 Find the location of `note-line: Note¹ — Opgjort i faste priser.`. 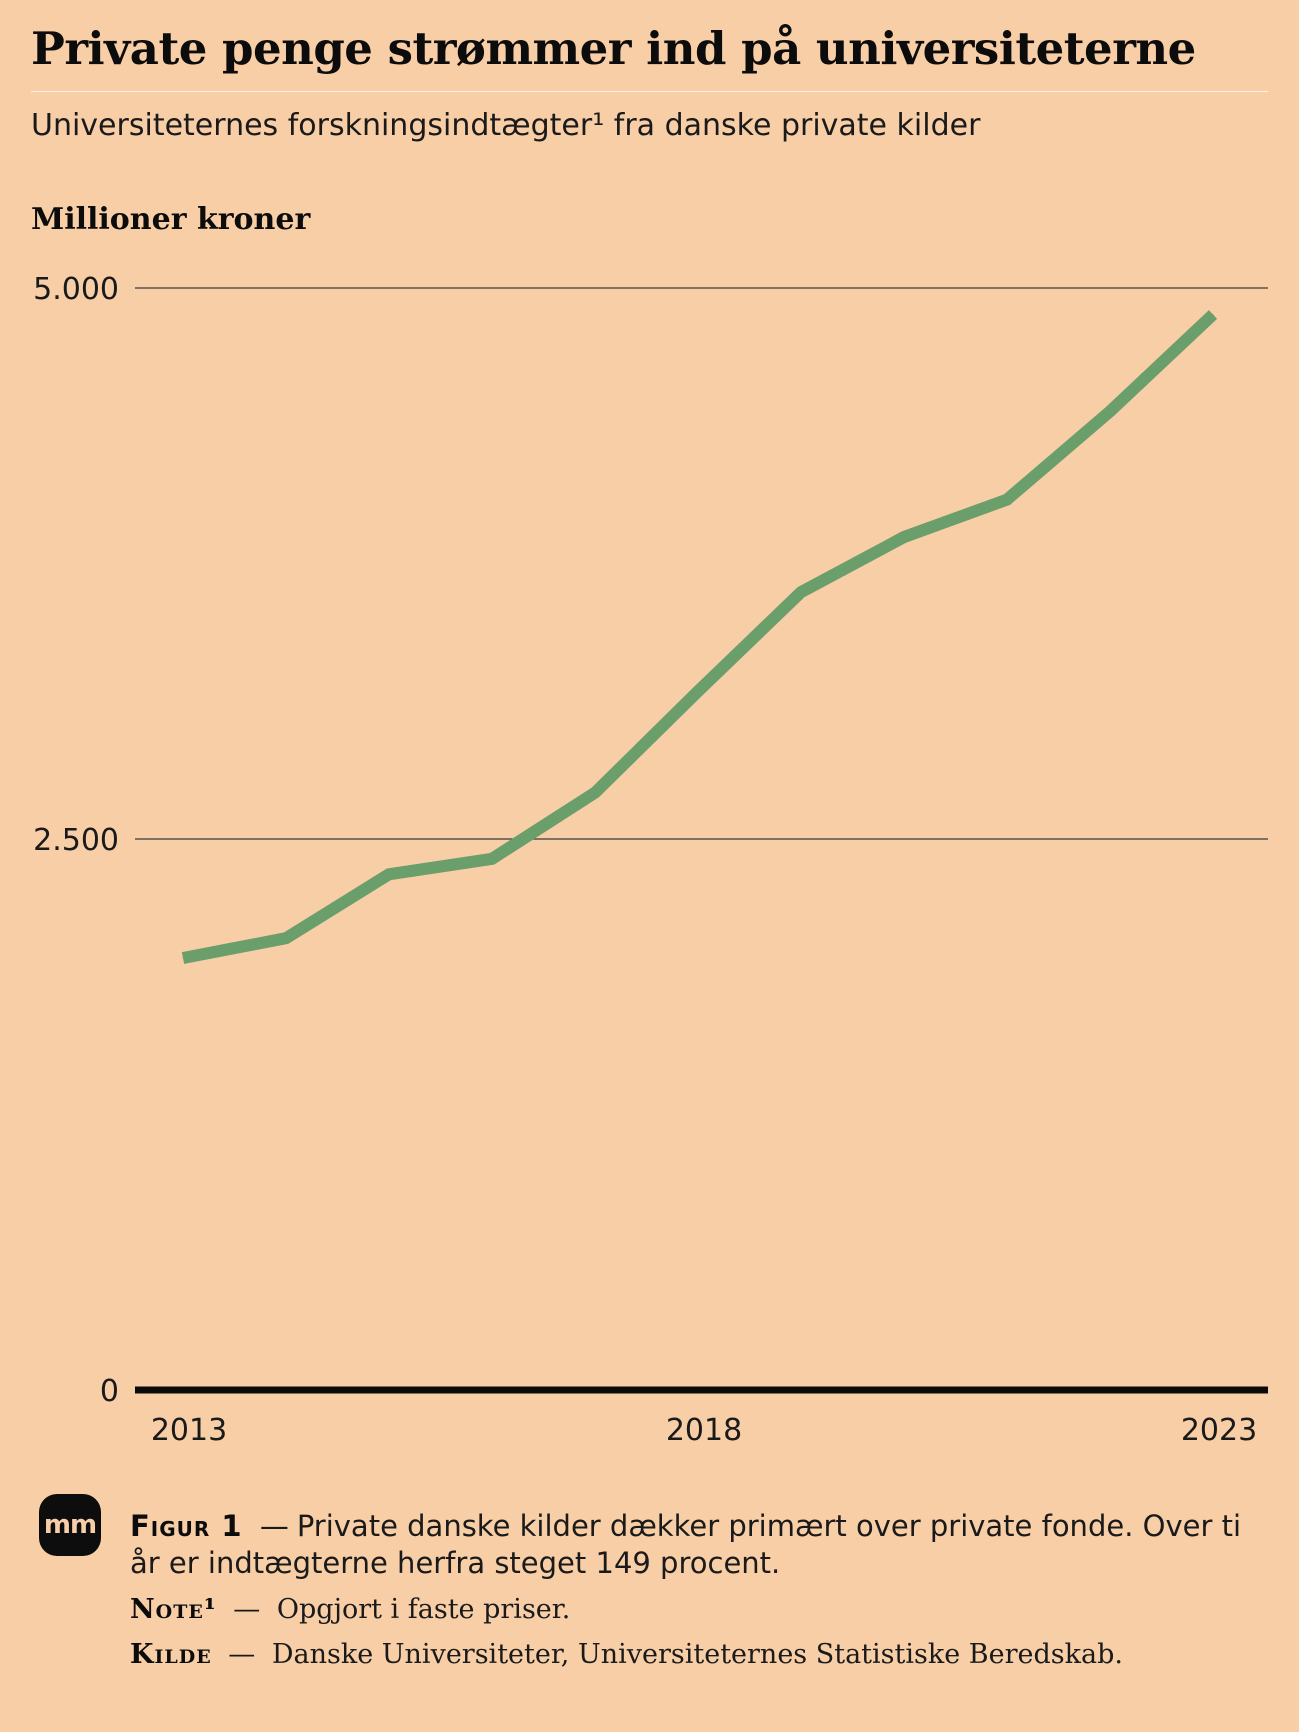

note-line: Note¹ — Opgjort i faste priser. is located at coordinates (695, 1609).